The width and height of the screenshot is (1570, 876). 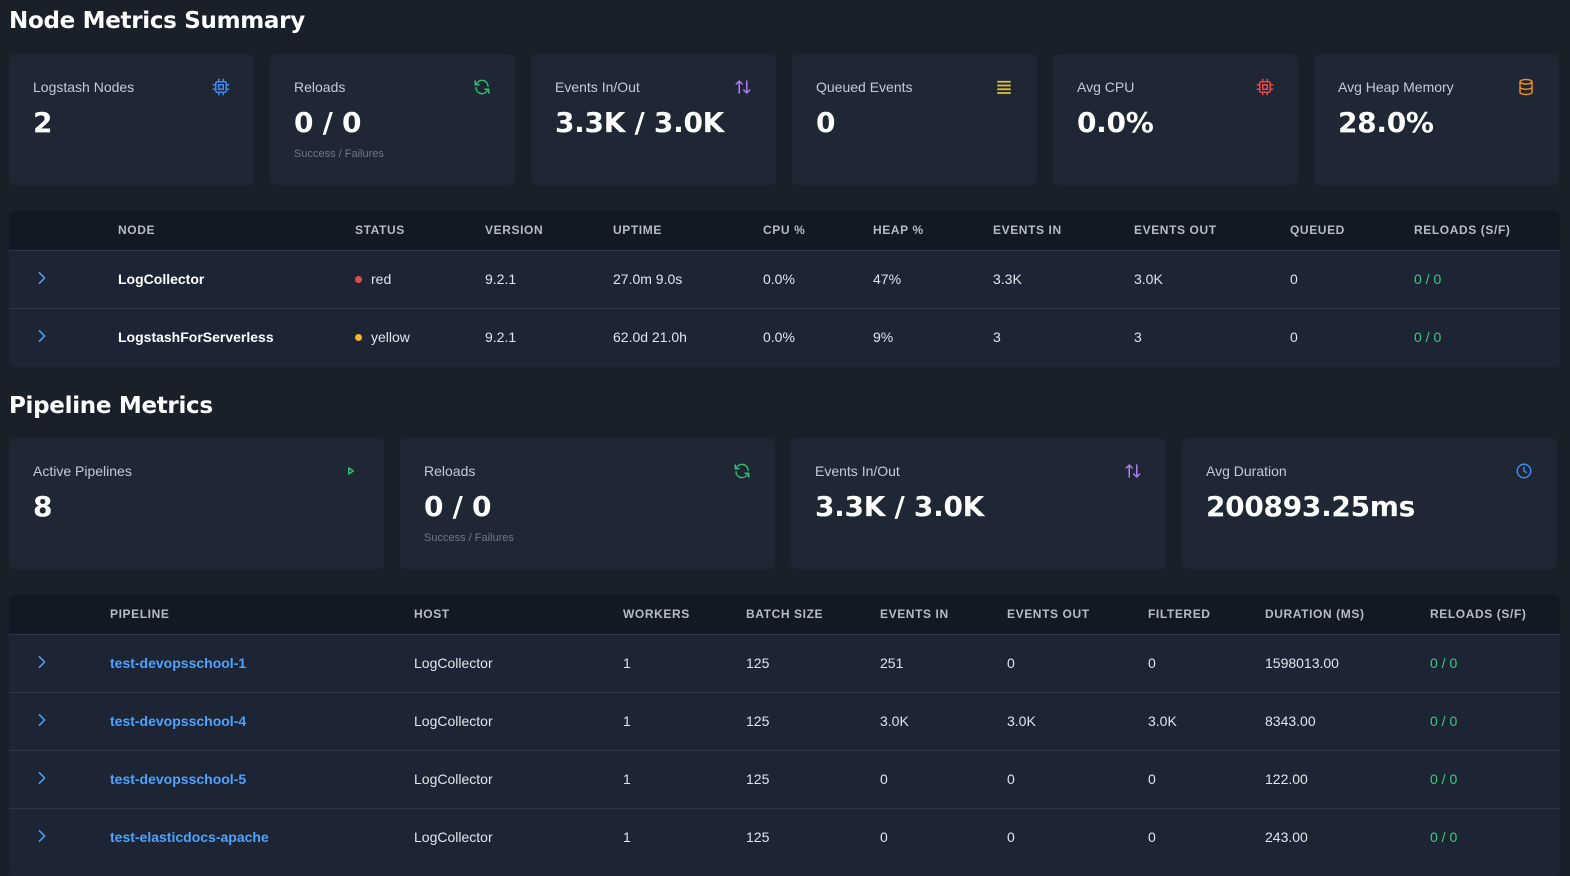 I want to click on queued-cell: 0, so click(x=1294, y=337).